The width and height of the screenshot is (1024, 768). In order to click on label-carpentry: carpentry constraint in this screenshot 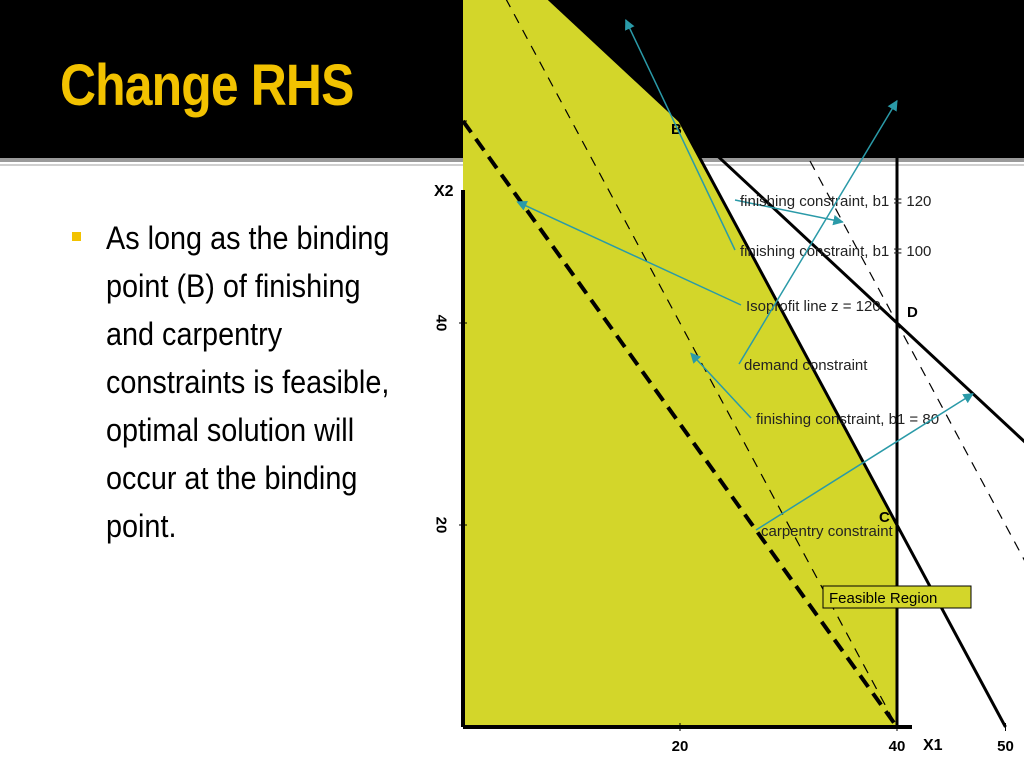, I will do `click(827, 531)`.